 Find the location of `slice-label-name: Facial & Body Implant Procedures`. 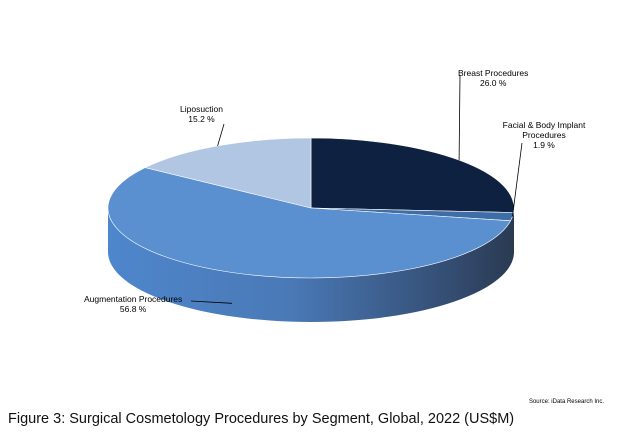

slice-label-name: Facial & Body Implant Procedures is located at coordinates (544, 130).